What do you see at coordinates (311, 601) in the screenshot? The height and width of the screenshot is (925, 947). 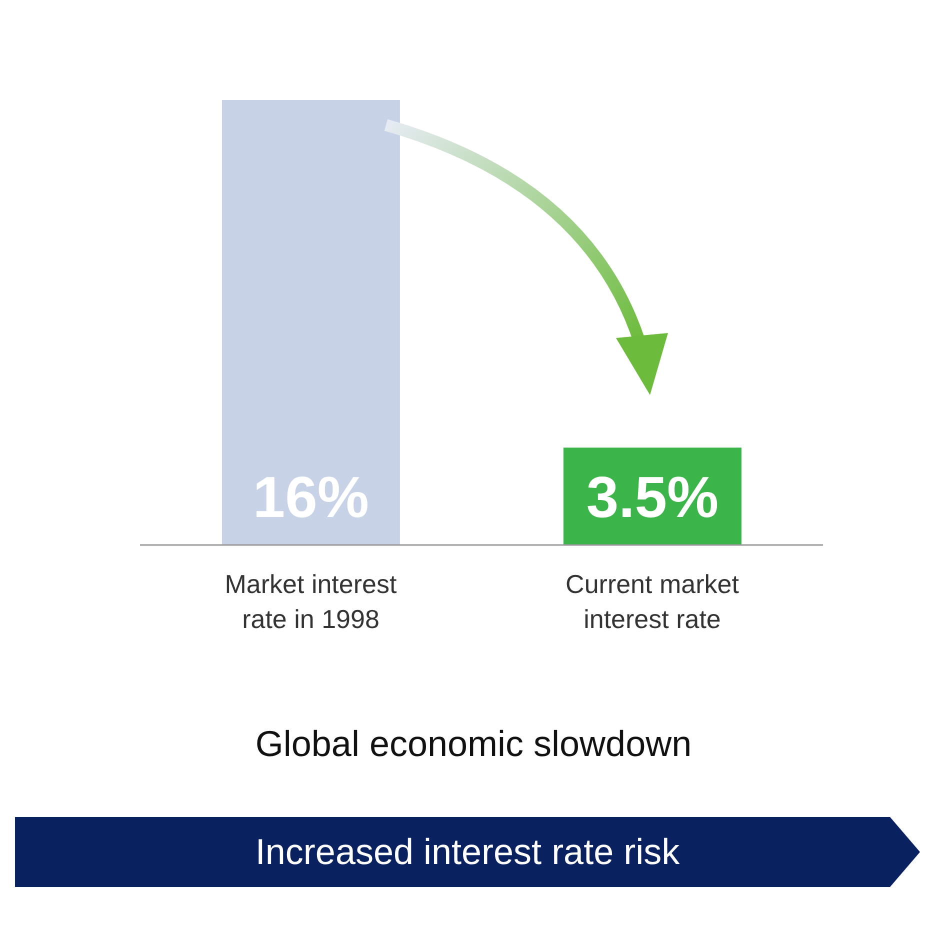 I see `x-tick-label: Market interest rate in 1998` at bounding box center [311, 601].